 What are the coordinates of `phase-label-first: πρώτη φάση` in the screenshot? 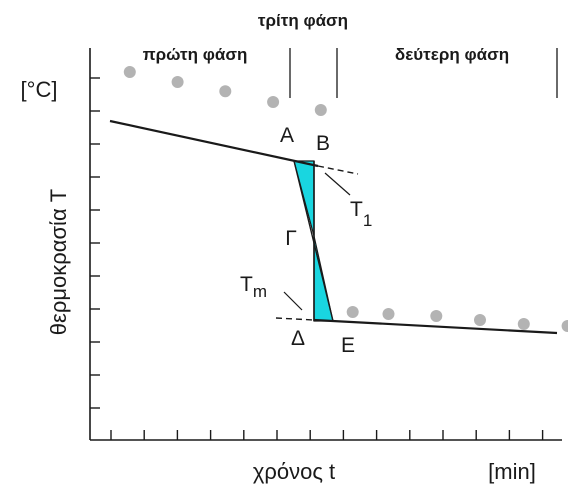 It's located at (195, 54).